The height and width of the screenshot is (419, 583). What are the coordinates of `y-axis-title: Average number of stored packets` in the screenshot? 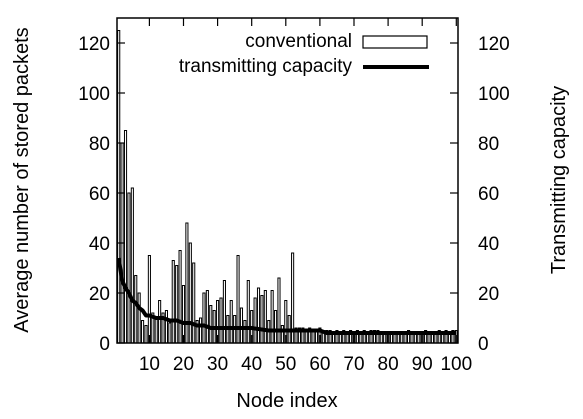 It's located at (22, 179).